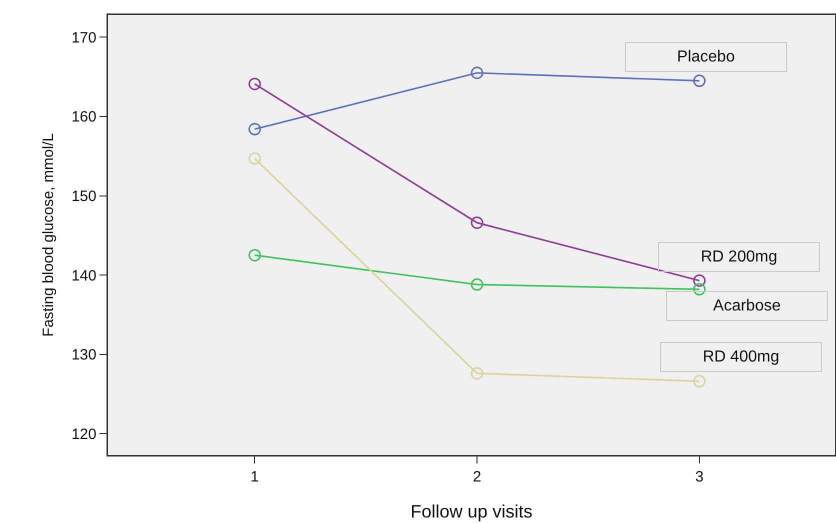  What do you see at coordinates (83, 37) in the screenshot?
I see `y-tick-label: 170` at bounding box center [83, 37].